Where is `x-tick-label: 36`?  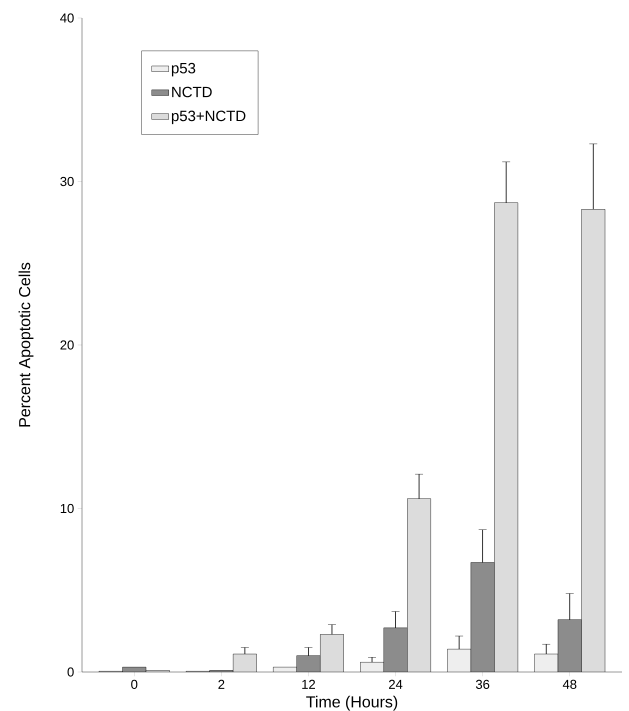 x-tick-label: 36 is located at coordinates (483, 684).